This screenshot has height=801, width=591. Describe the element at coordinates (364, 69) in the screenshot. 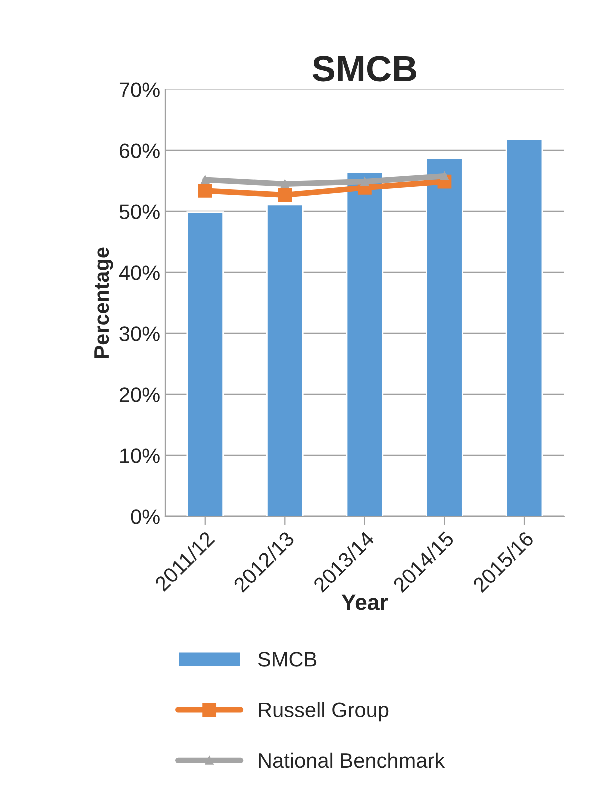

I see `chart-title: SMCB` at that location.